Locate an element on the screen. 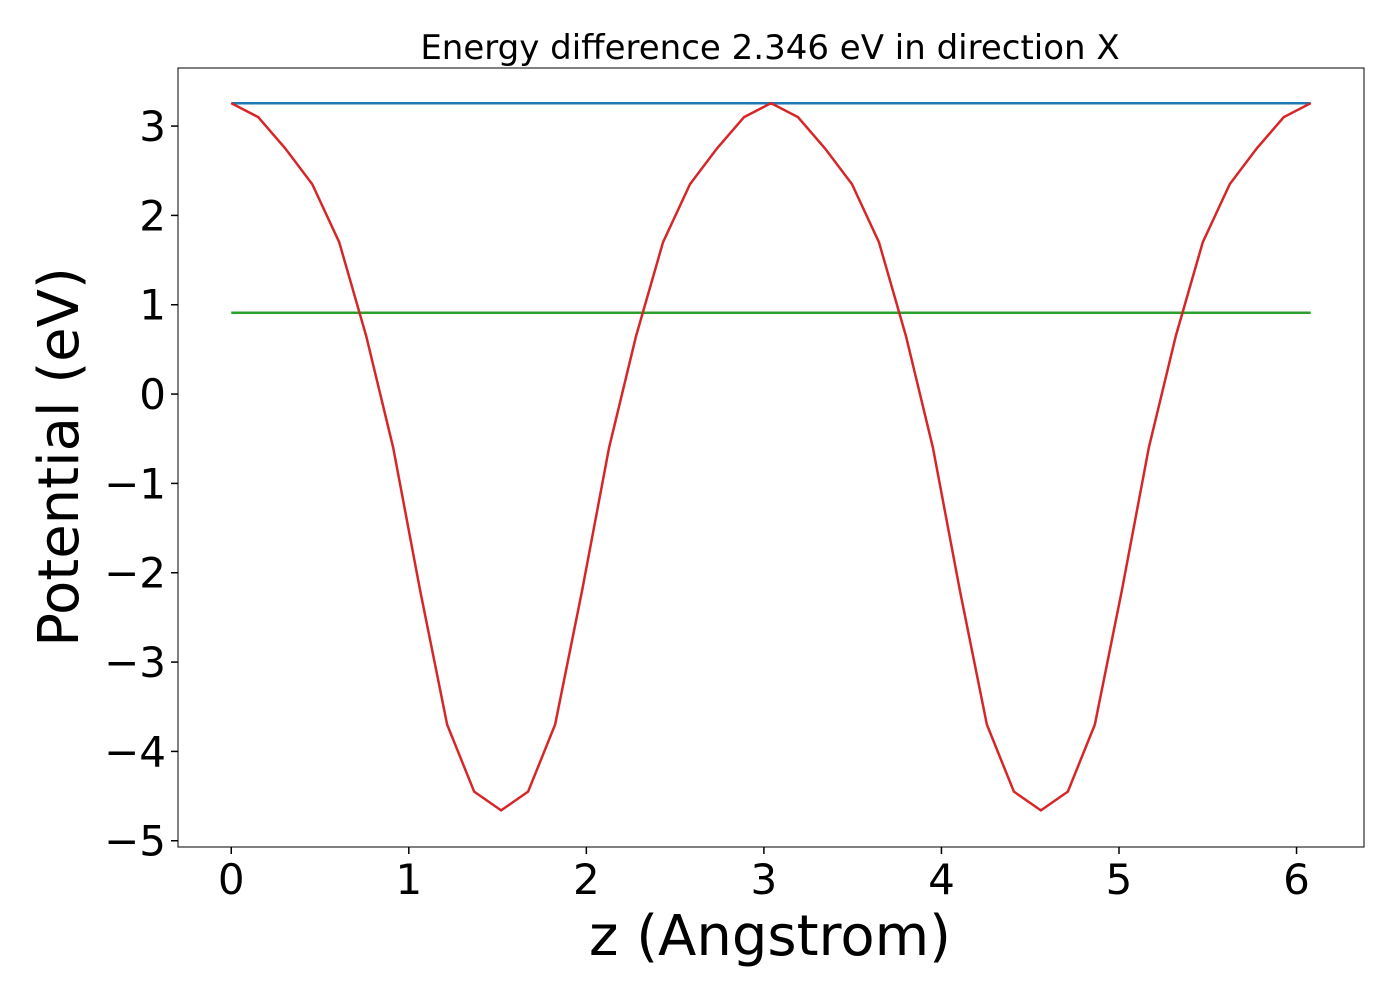  y-tick-label: −3 is located at coordinates (135, 662).